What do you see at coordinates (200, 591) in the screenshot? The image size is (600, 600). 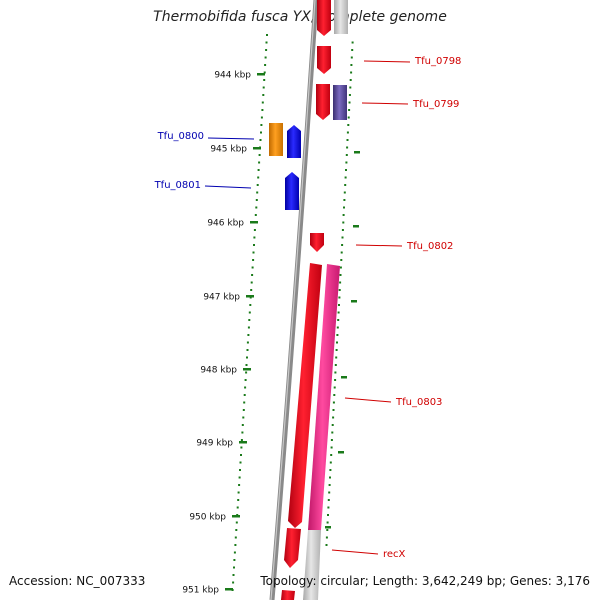 I see `tick-label: 951 kbp` at bounding box center [200, 591].